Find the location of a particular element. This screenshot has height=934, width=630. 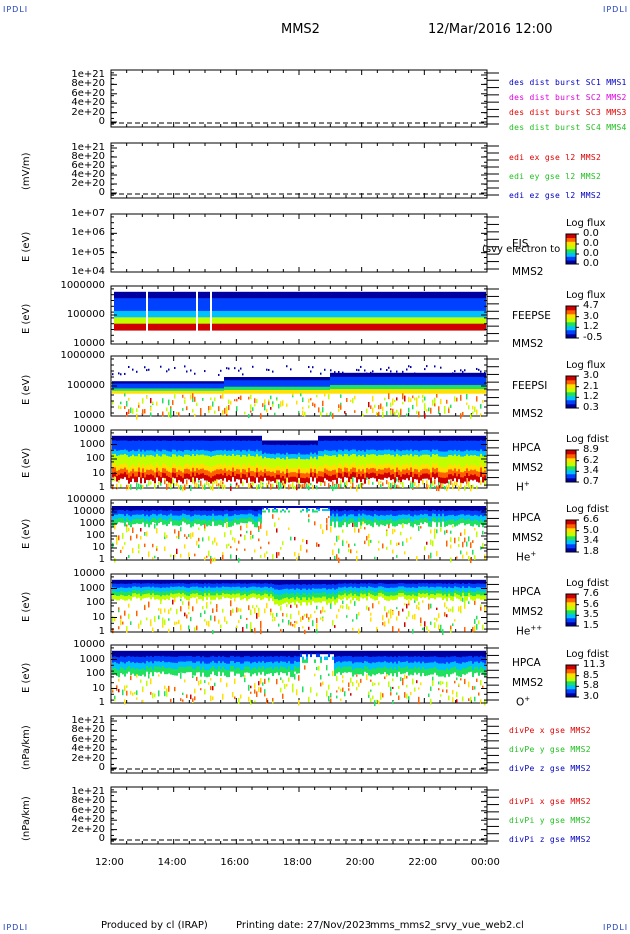

ylabel-p10: (nPa/km) is located at coordinates (26, 748).